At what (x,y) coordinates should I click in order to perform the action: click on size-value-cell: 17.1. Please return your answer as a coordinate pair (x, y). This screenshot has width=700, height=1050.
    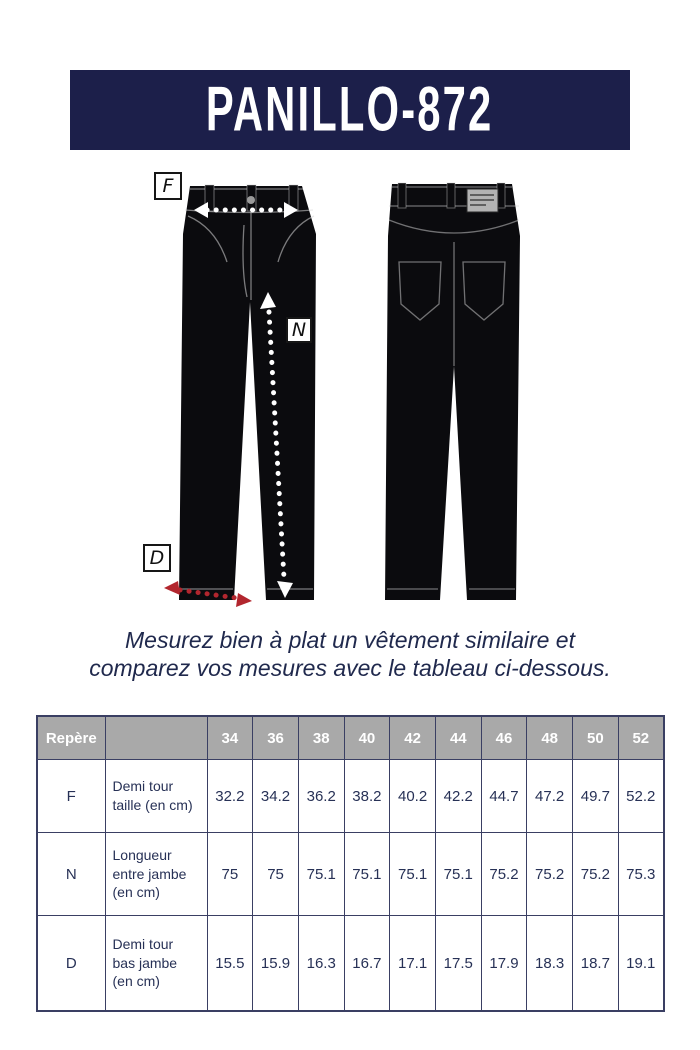
    Looking at the image, I should click on (412, 963).